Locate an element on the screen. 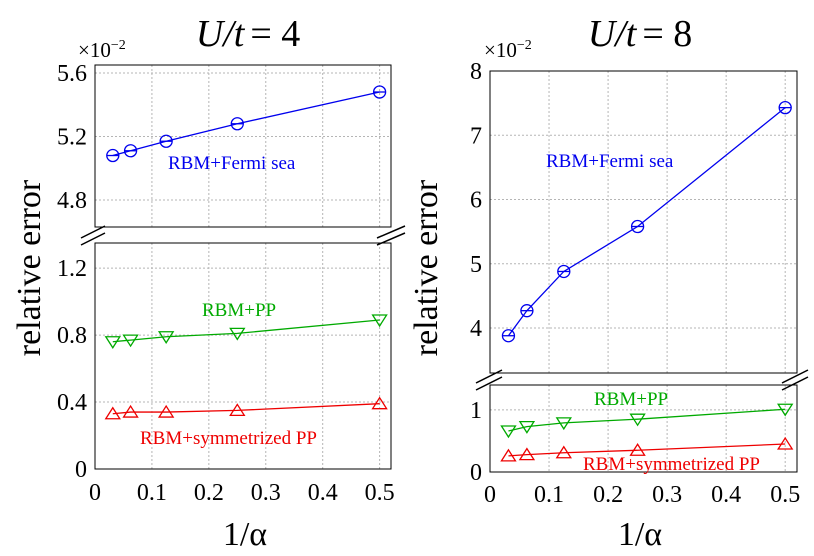  lower-axes-frame is located at coordinates (643, 428).